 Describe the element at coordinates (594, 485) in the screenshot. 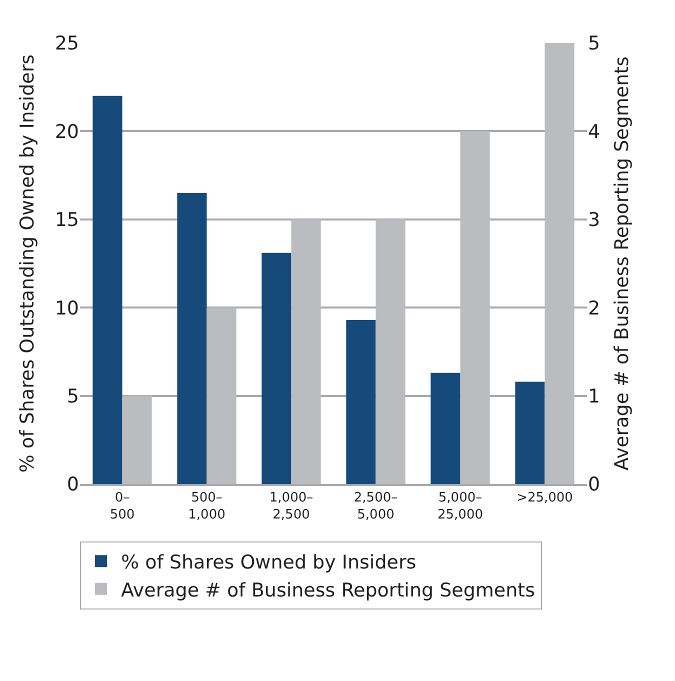

I see `y2-tick-label: 0` at that location.